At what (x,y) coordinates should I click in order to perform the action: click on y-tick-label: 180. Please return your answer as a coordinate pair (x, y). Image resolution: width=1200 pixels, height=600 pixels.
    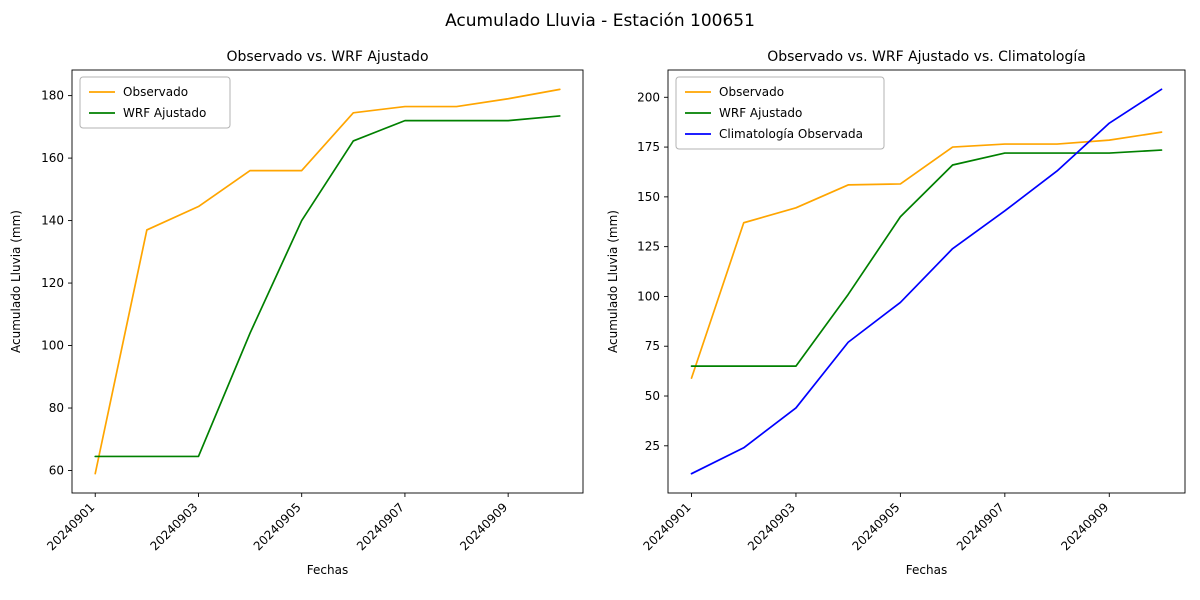
    Looking at the image, I should click on (52, 96).